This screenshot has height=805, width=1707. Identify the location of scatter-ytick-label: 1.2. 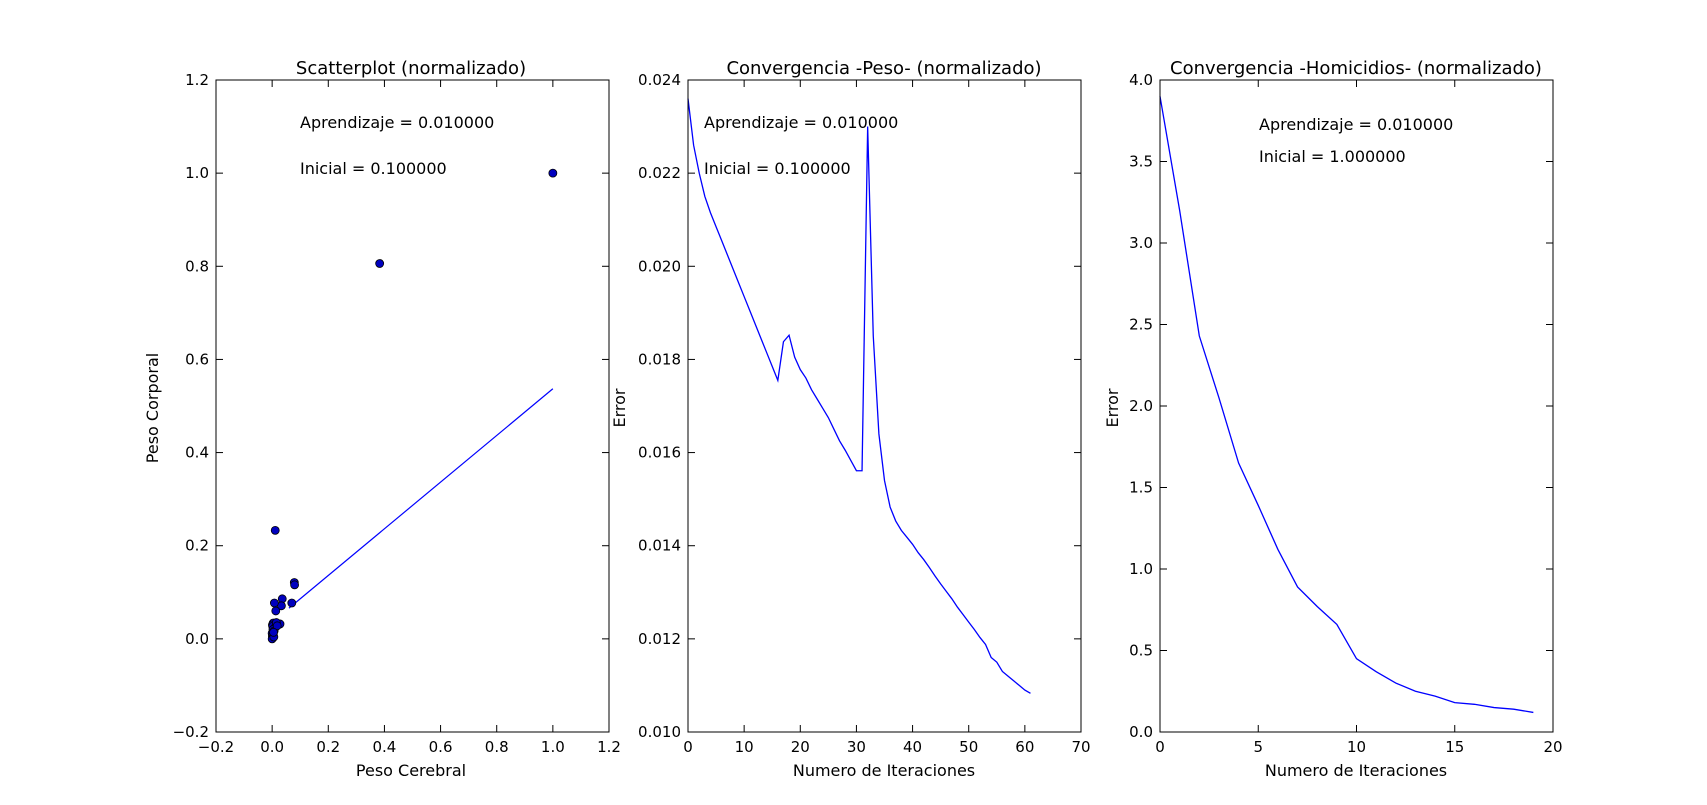
(197, 80).